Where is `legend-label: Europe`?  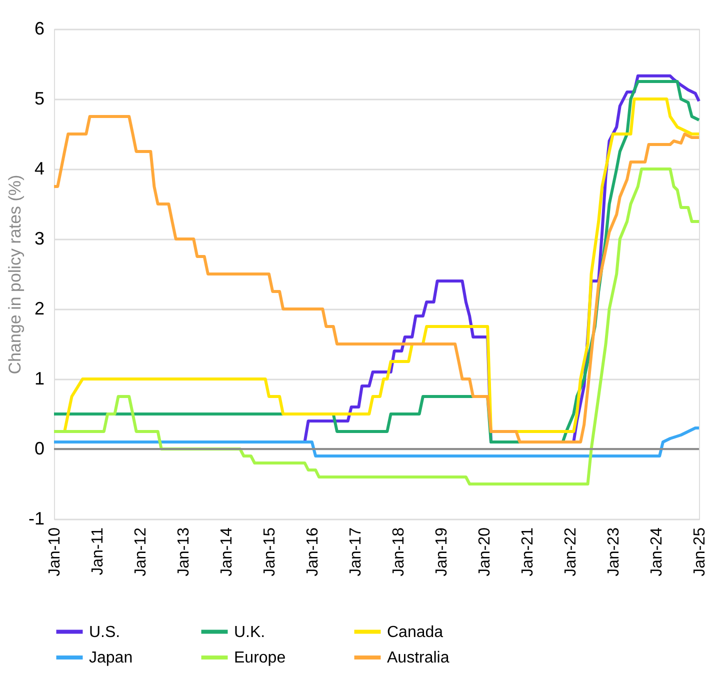
legend-label: Europe is located at coordinates (260, 658).